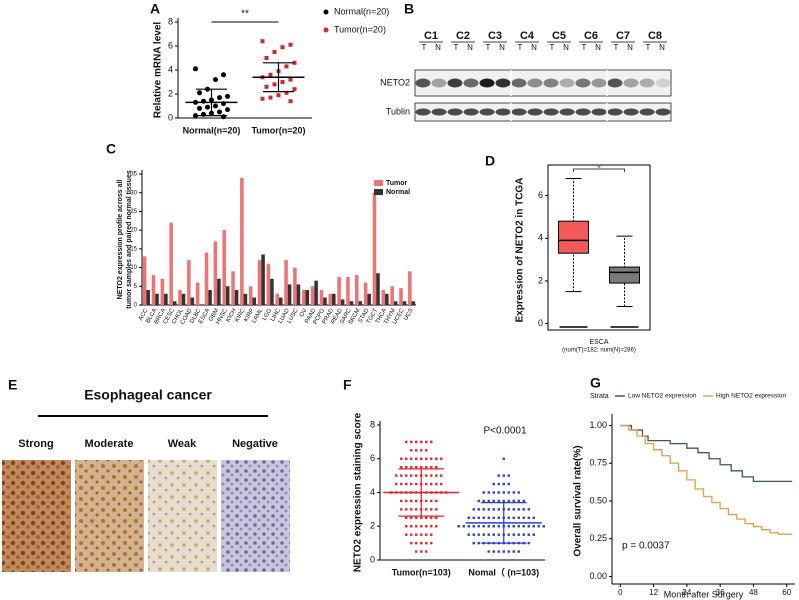  What do you see at coordinates (409, 315) in the screenshot?
I see `x-tick-label: UCS` at bounding box center [409, 315].